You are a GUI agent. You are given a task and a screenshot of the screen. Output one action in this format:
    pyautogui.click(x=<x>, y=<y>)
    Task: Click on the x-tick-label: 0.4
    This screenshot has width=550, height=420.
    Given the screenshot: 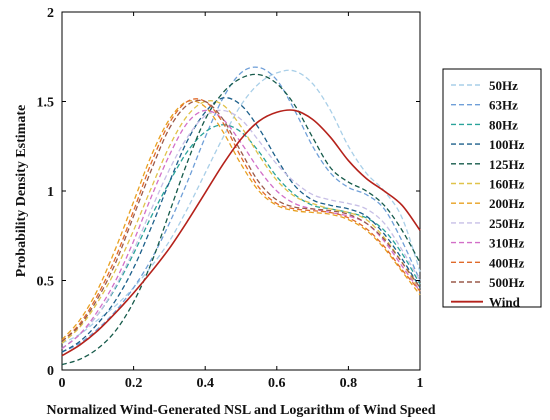 What is the action you would take?
    pyautogui.click(x=205, y=383)
    